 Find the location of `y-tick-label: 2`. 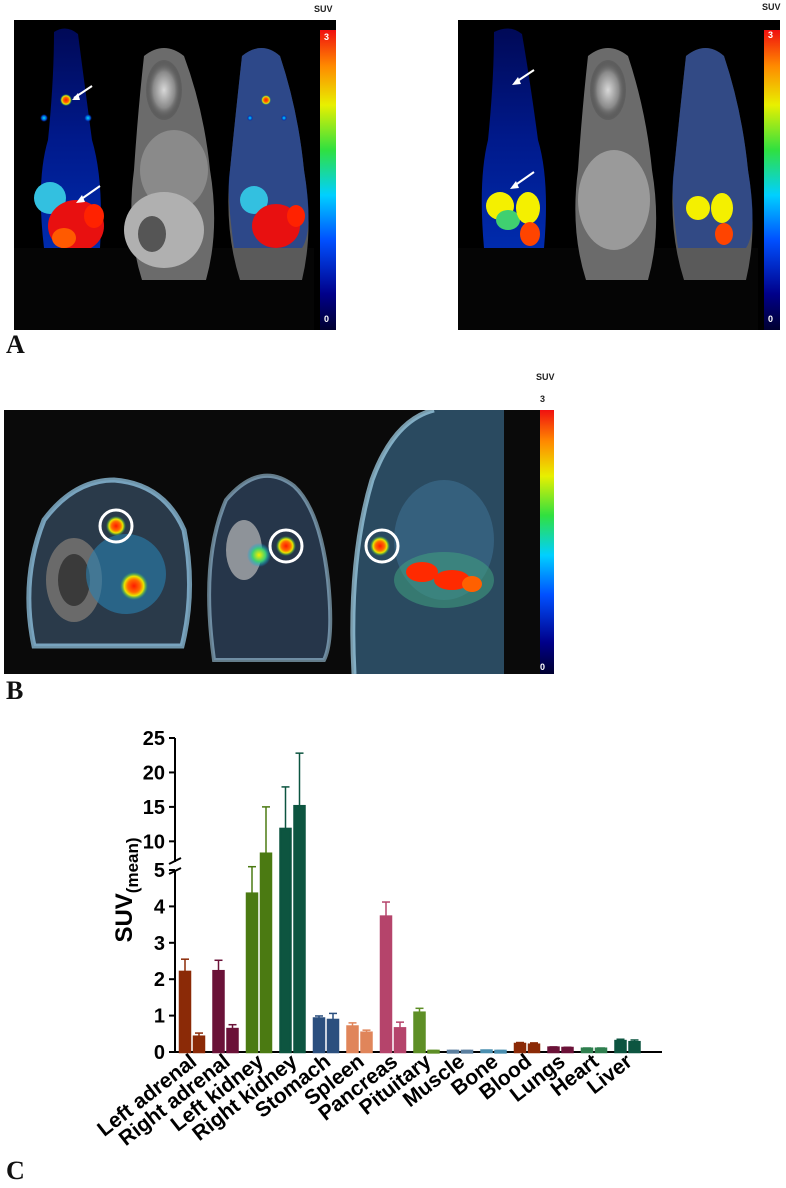

y-tick-label: 2 is located at coordinates (159, 980).